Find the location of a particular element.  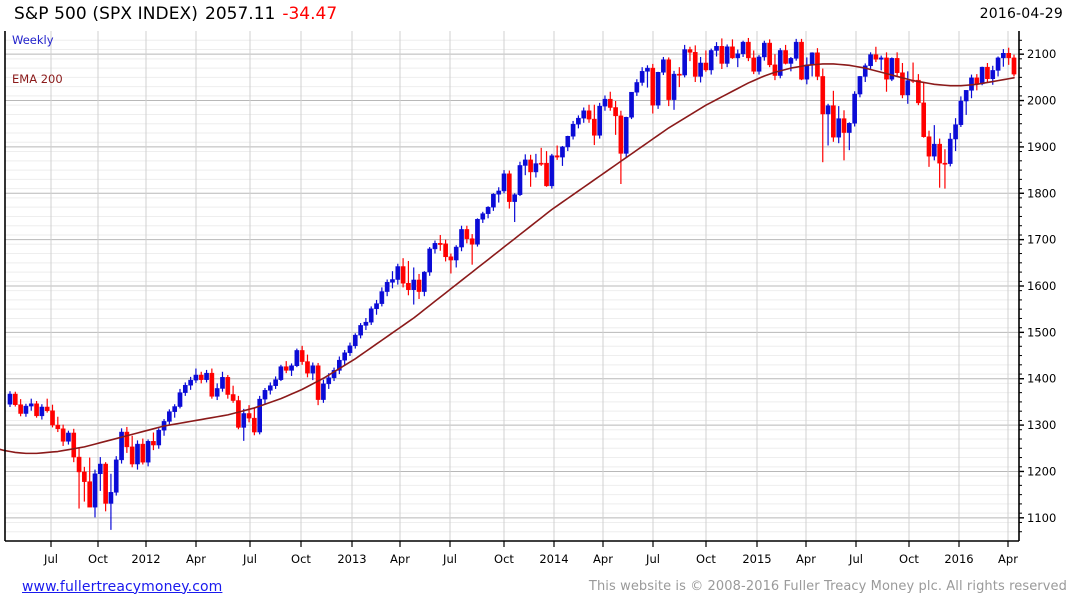

y-axis-label: 1300 is located at coordinates (1041, 425).